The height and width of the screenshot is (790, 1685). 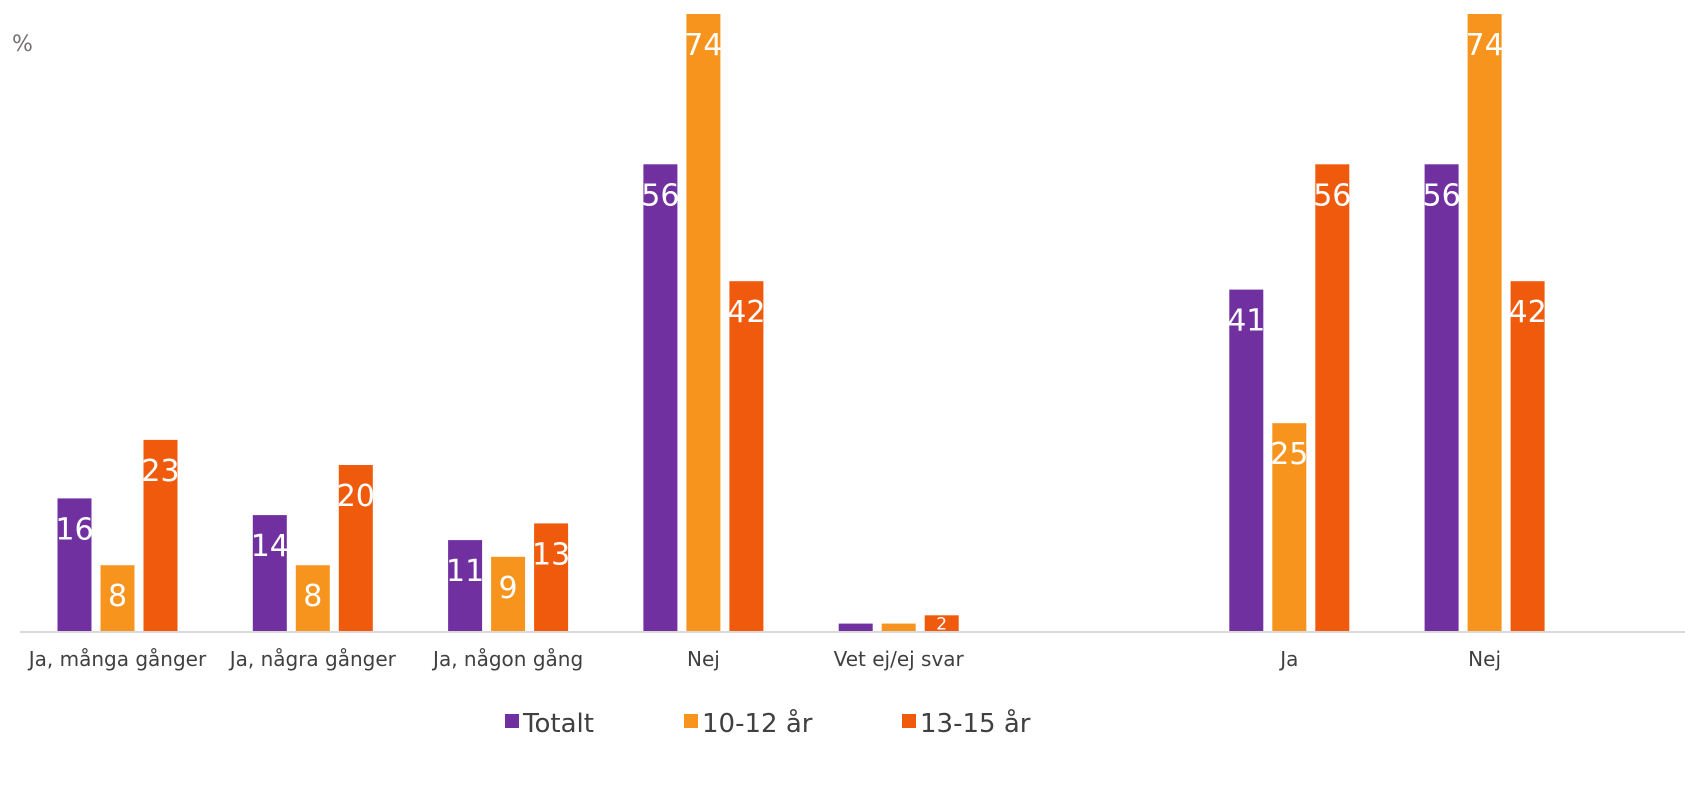 What do you see at coordinates (1246, 321) in the screenshot?
I see `data-label: 41` at bounding box center [1246, 321].